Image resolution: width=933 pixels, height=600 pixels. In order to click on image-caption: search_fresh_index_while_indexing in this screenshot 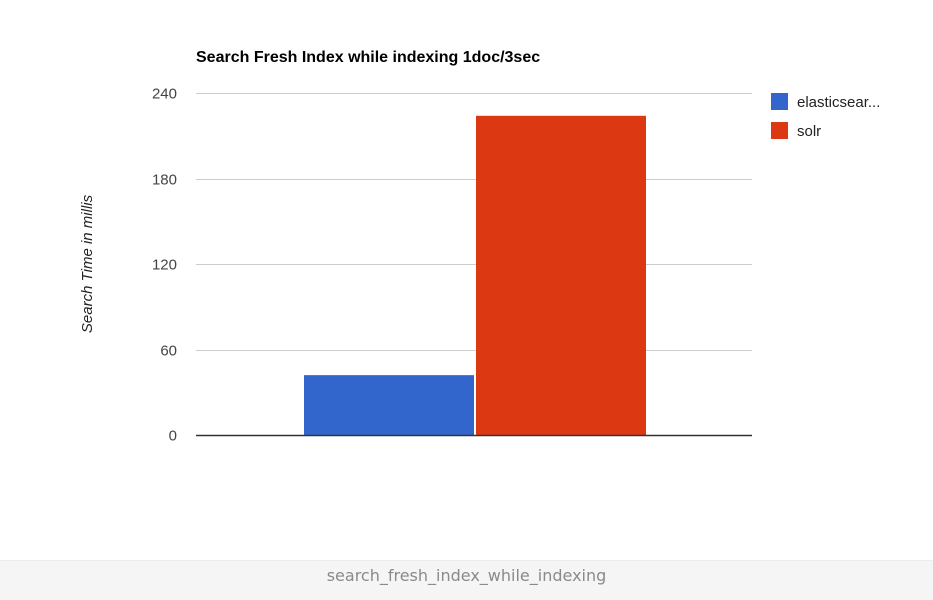, I will do `click(466, 575)`.